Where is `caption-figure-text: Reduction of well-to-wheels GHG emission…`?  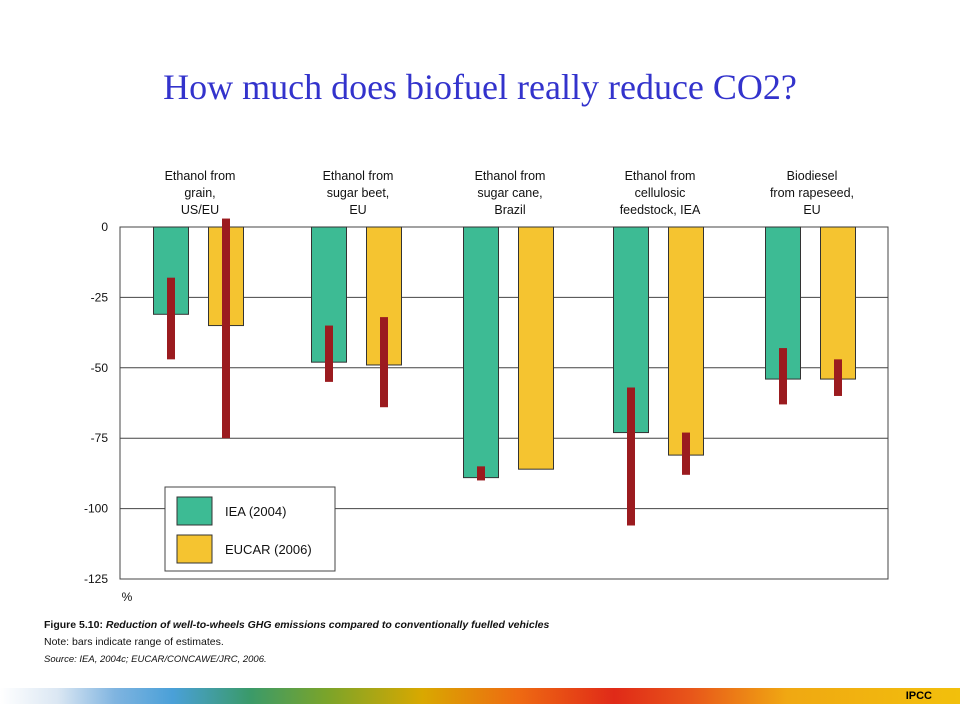
caption-figure-text: Reduction of well-to-wheels GHG emission… is located at coordinates (327, 625).